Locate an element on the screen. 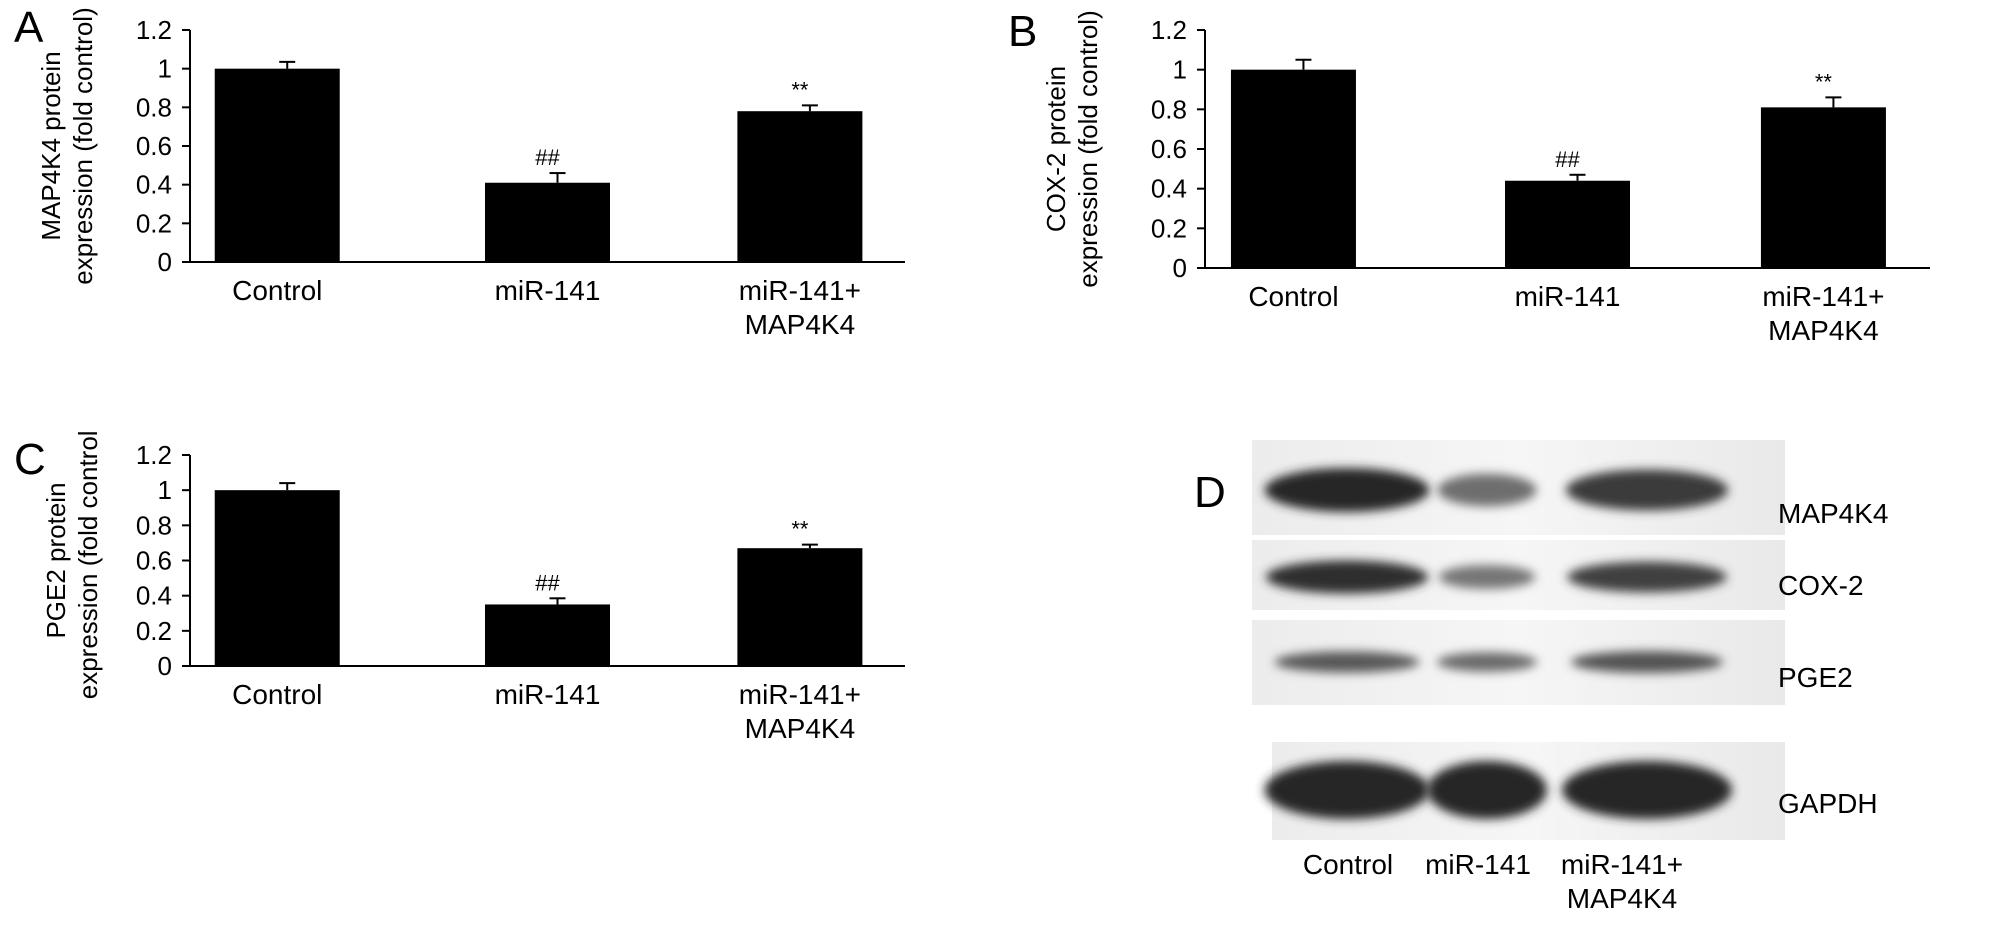 The height and width of the screenshot is (947, 2008). panel-letter-d: D is located at coordinates (1210, 492).